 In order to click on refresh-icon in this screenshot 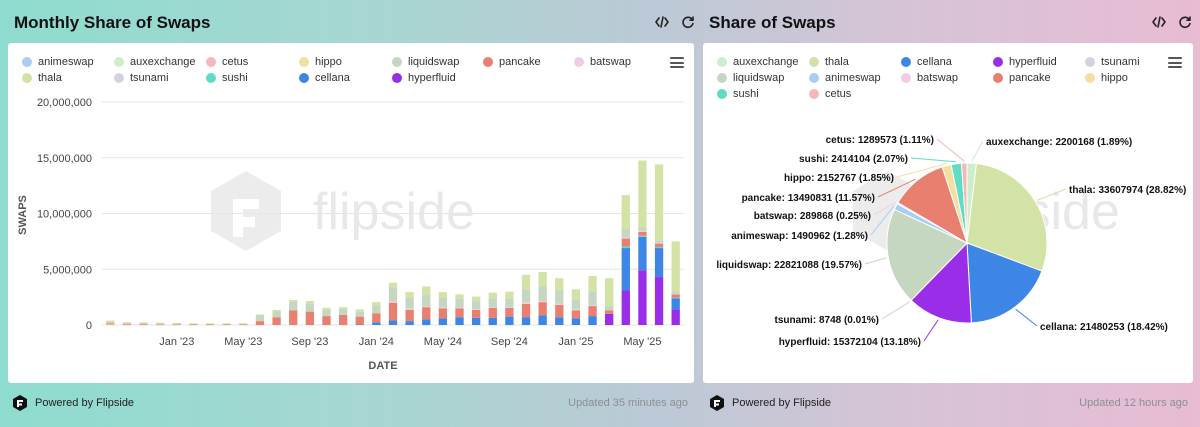, I will do `click(688, 22)`.